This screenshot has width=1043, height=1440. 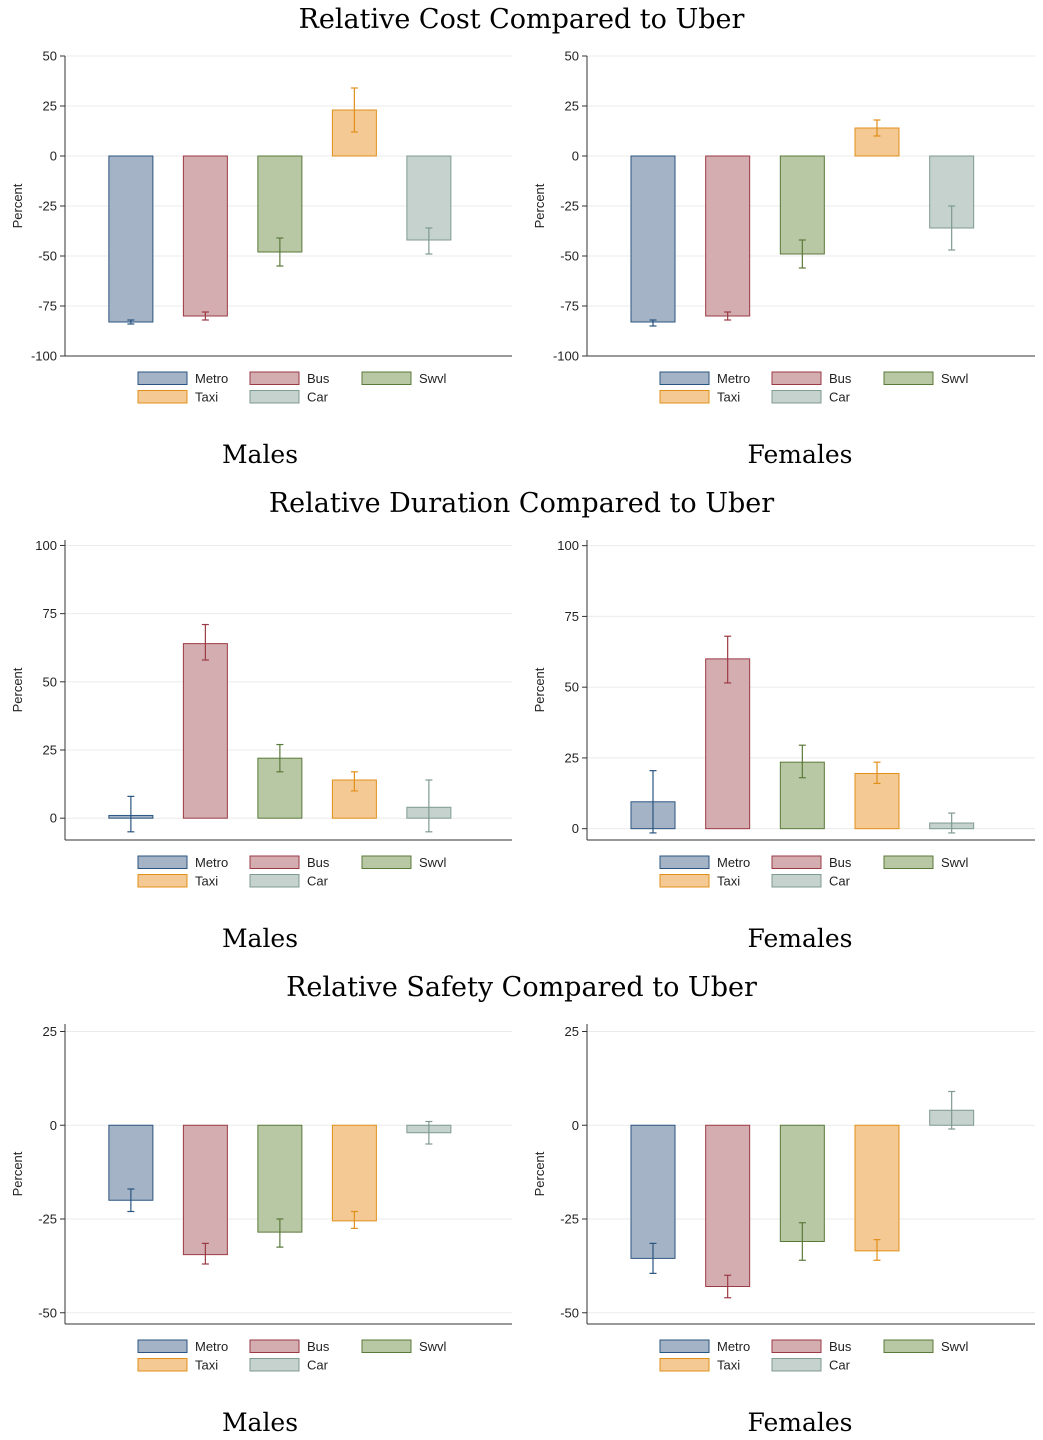 I want to click on title-cost: Relative Cost Compared to Uber, so click(x=521, y=19).